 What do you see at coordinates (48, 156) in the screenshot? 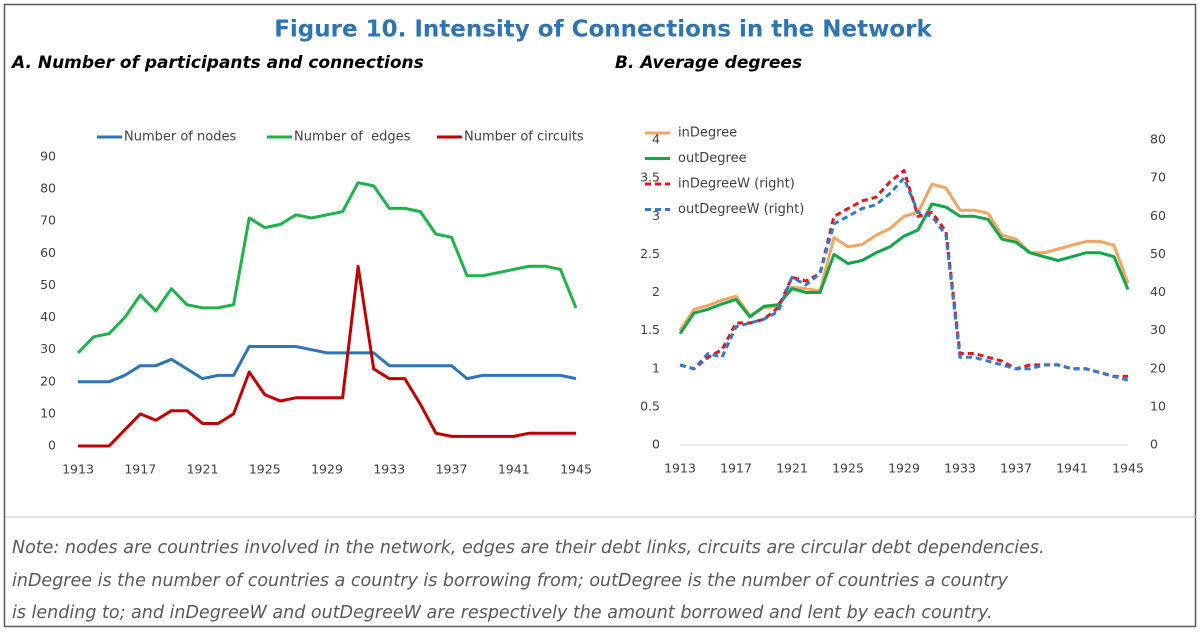
I see `y-tick-label: 90` at bounding box center [48, 156].